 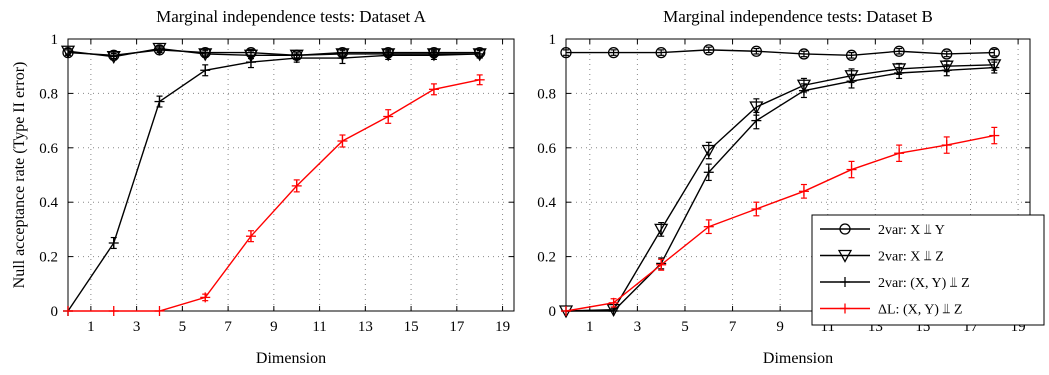 What do you see at coordinates (911, 257) in the screenshot?
I see `legend-label: 2var: X ⫫ Z` at bounding box center [911, 257].